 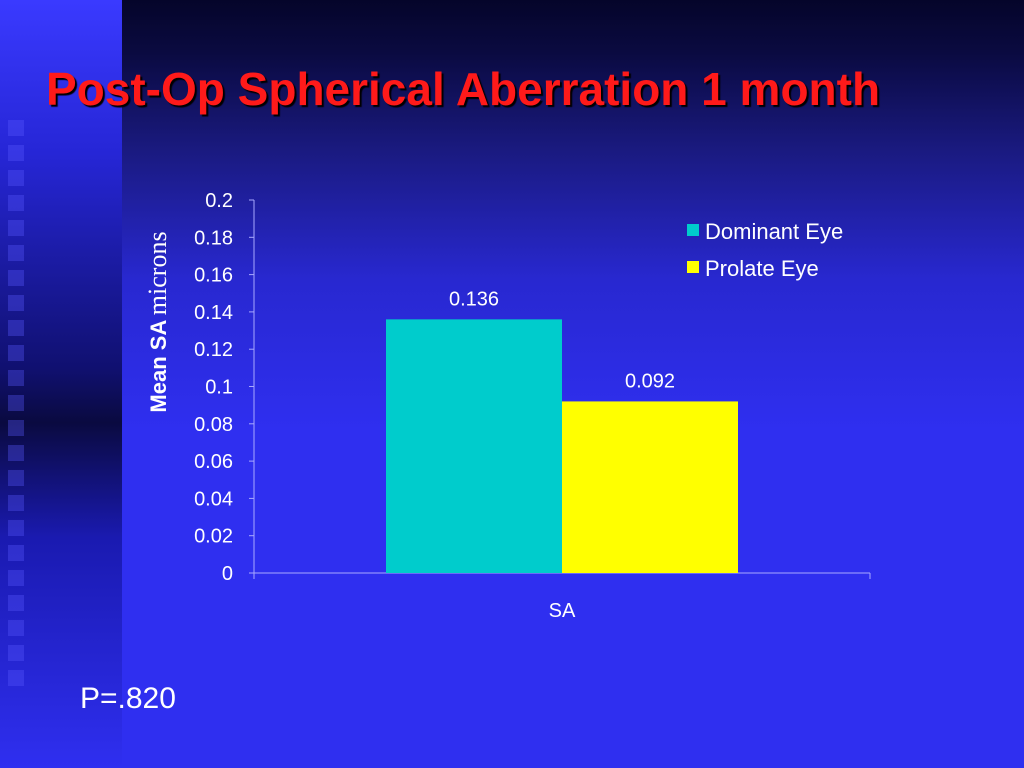 What do you see at coordinates (562, 611) in the screenshot?
I see `x-tick-label: SA` at bounding box center [562, 611].